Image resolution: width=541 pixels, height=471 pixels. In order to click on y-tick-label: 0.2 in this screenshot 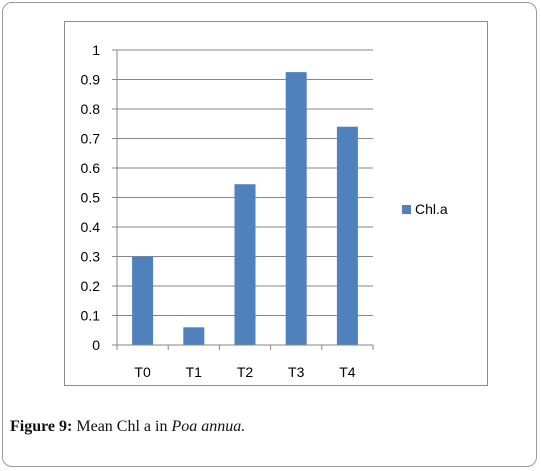, I will do `click(91, 286)`.